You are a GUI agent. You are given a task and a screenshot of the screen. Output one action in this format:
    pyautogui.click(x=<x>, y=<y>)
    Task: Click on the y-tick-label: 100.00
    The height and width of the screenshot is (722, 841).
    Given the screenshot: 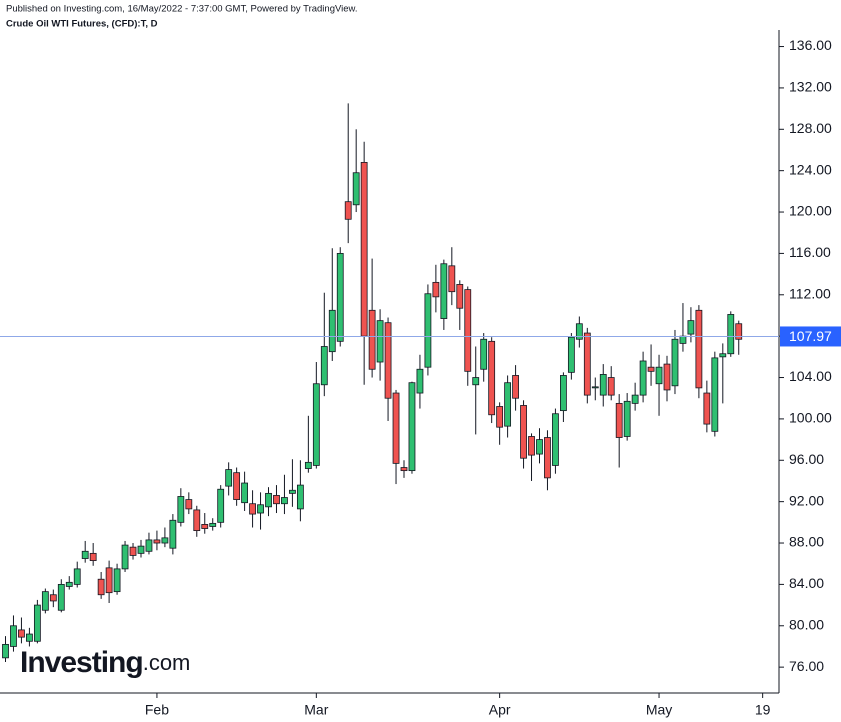 What is the action you would take?
    pyautogui.click(x=810, y=418)
    